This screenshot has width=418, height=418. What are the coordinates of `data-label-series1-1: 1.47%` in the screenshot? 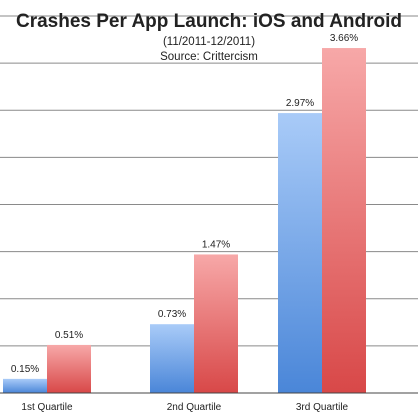 It's located at (216, 244).